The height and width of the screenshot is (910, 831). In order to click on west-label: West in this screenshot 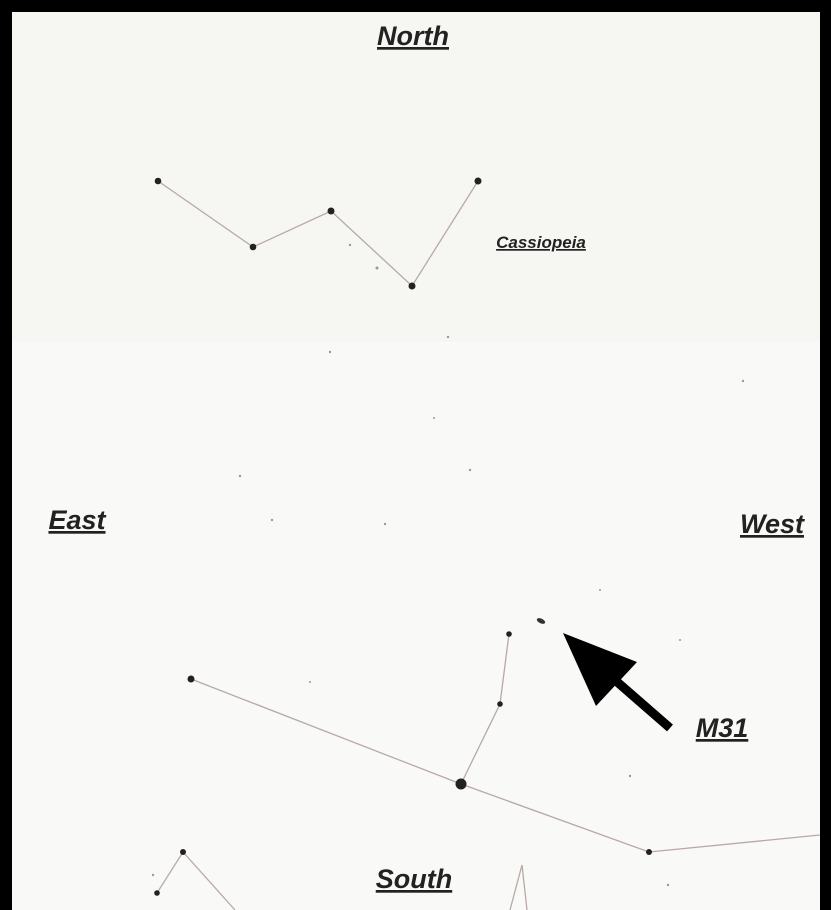, I will do `click(772, 524)`.